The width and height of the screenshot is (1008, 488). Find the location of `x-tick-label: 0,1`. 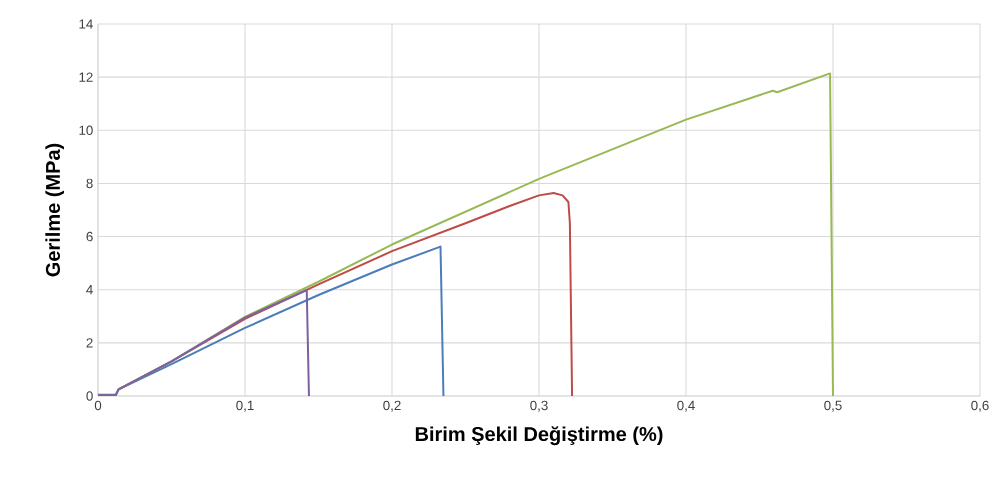

x-tick-label: 0,1 is located at coordinates (245, 406).